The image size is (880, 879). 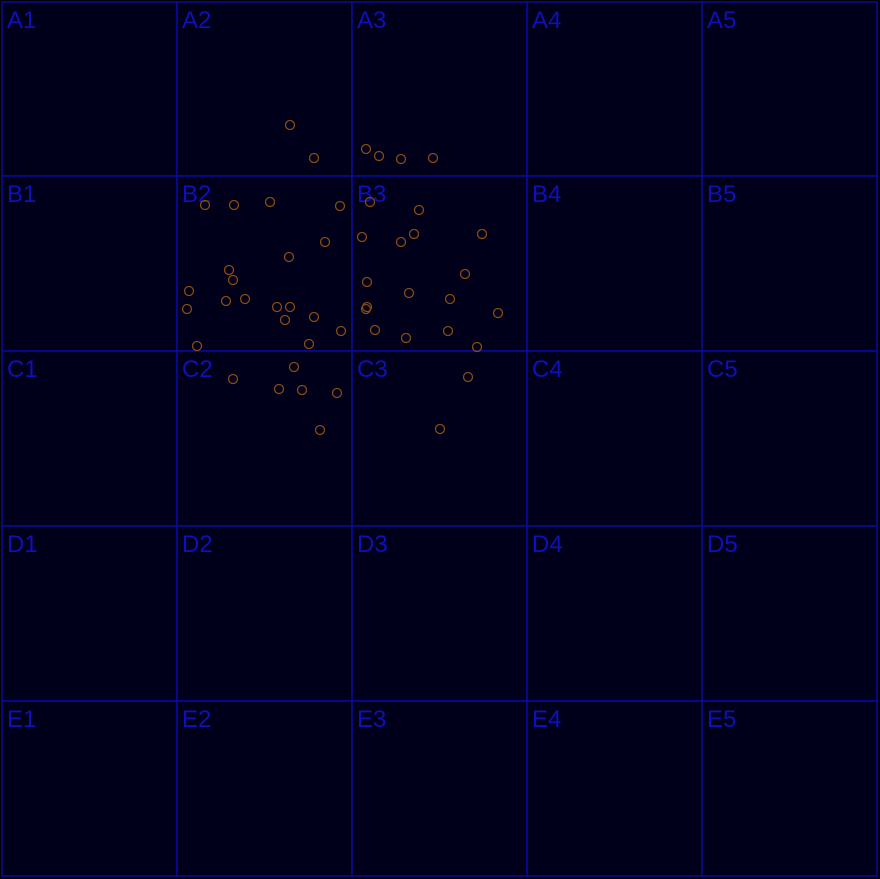 What do you see at coordinates (89, 438) in the screenshot?
I see `grid-cell-c1: C1` at bounding box center [89, 438].